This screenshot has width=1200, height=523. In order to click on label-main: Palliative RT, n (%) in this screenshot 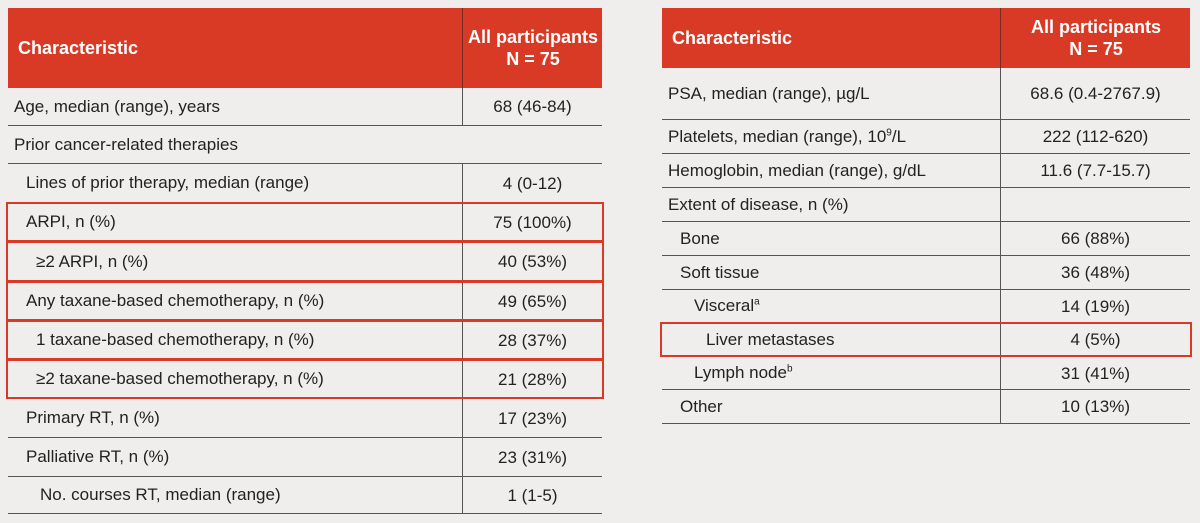, I will do `click(98, 456)`.